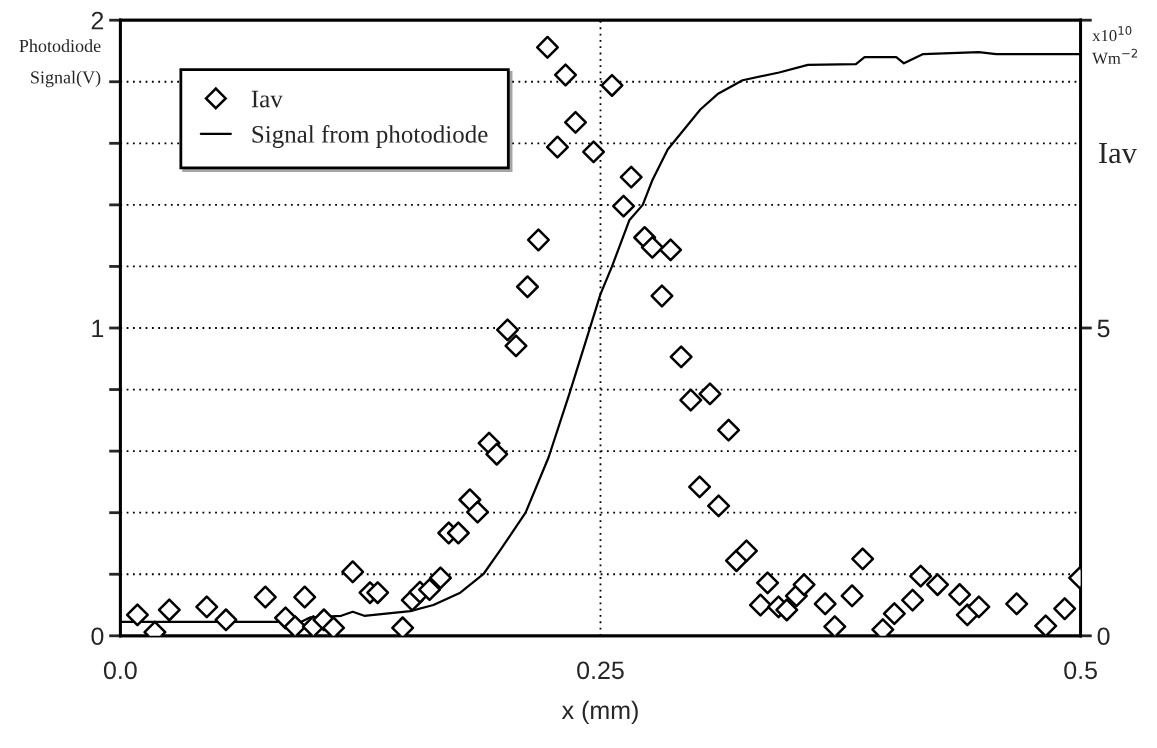 This screenshot has width=1157, height=748. I want to click on y-tick-label: 2, so click(97, 20).